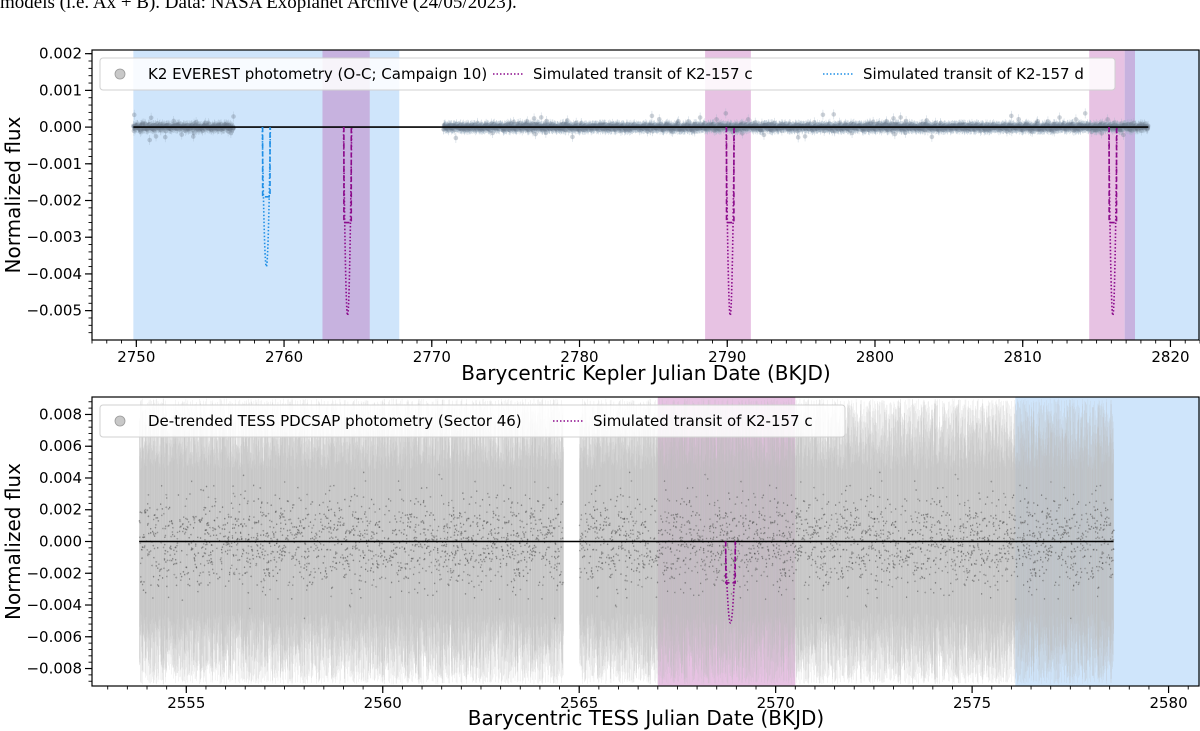  I want to click on x-tick-label-3: 2780, so click(579, 357).